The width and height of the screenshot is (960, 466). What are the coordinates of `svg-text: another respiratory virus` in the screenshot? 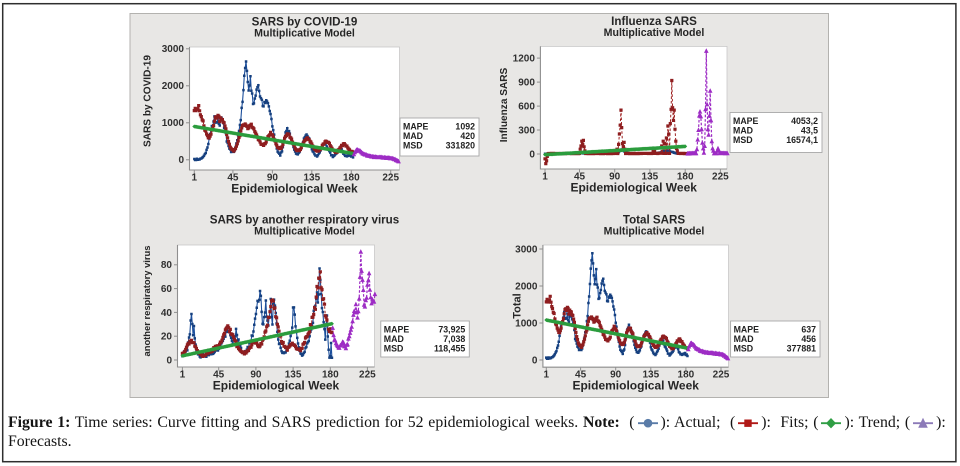 It's located at (146, 301).